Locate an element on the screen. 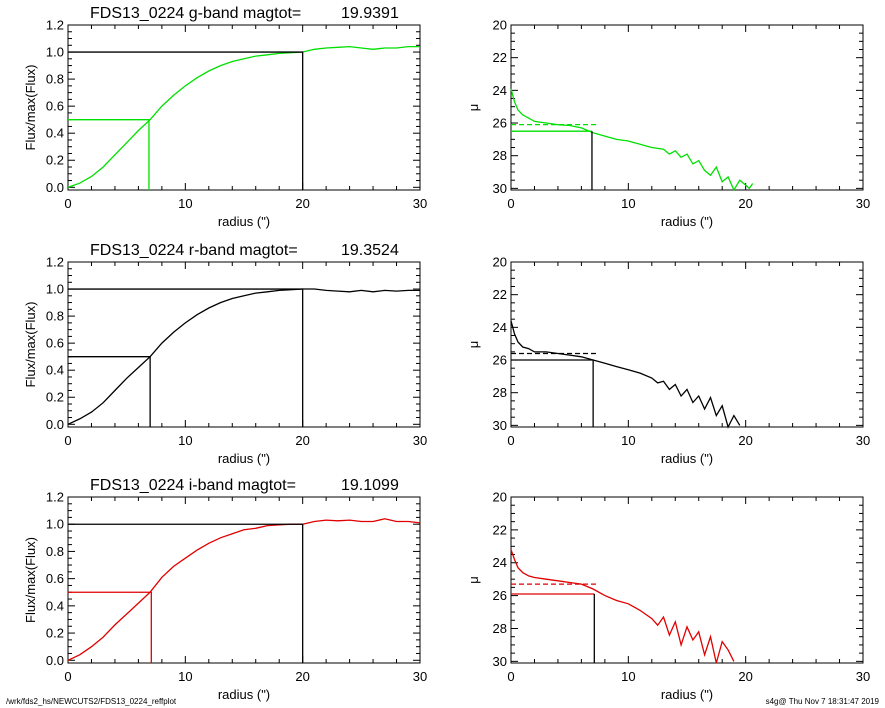 Image resolution: width=885 pixels, height=708 pixels. panel-title-value: 19.9391 is located at coordinates (370, 13).